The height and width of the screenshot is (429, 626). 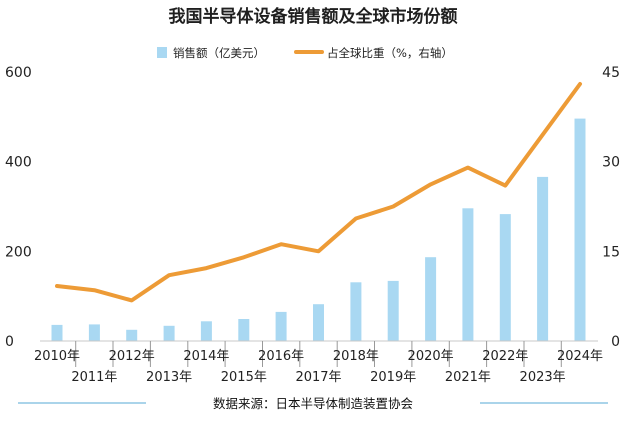 I want to click on x-tick-label: 2019年, so click(x=393, y=377).